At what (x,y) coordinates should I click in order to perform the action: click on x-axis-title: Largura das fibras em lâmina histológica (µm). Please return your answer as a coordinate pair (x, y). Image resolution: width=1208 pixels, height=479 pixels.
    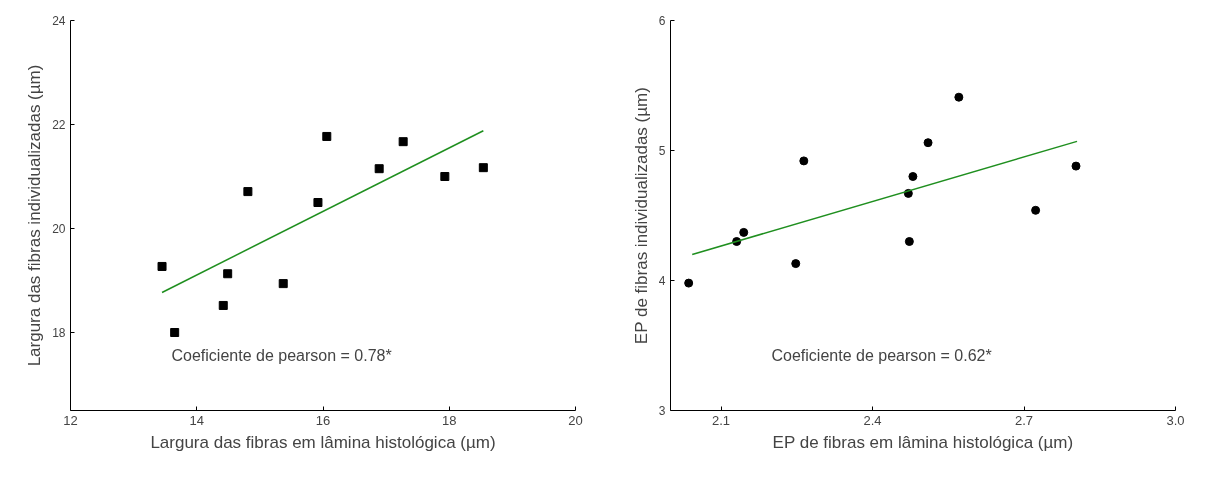
    Looking at the image, I should click on (323, 442).